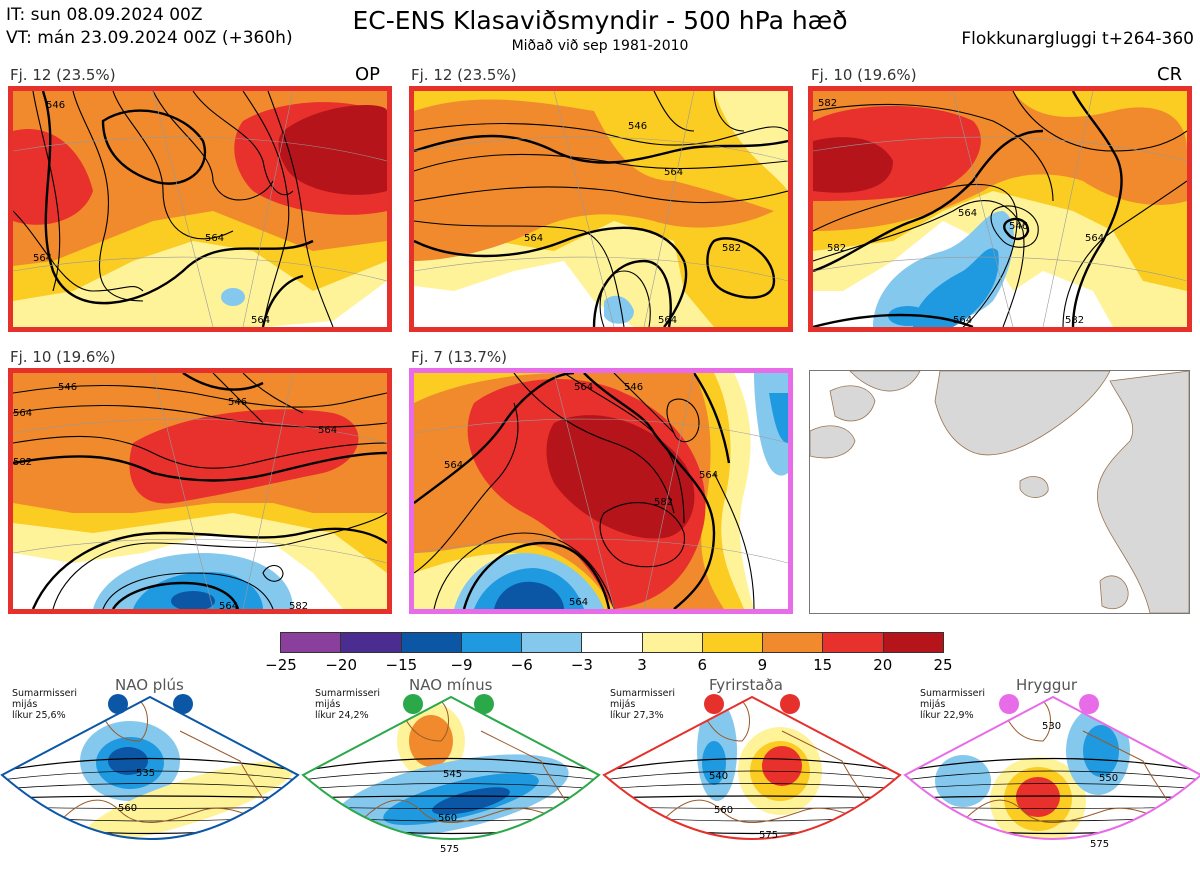 Image resolution: width=1200 pixels, height=871 pixels. What do you see at coordinates (642, 665) in the screenshot?
I see `colorbar-tick-label: 3` at bounding box center [642, 665].